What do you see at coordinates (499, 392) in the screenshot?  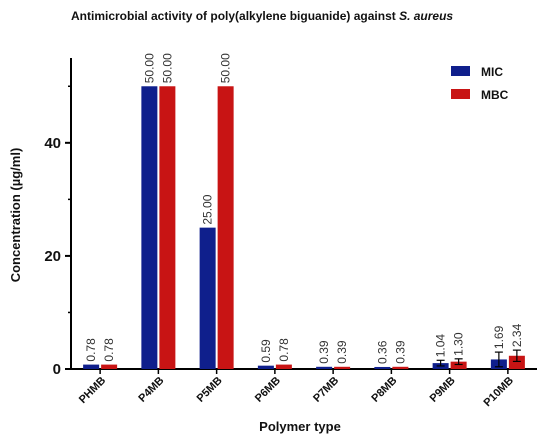 I see `x-tick-label: P10MB` at bounding box center [499, 392].